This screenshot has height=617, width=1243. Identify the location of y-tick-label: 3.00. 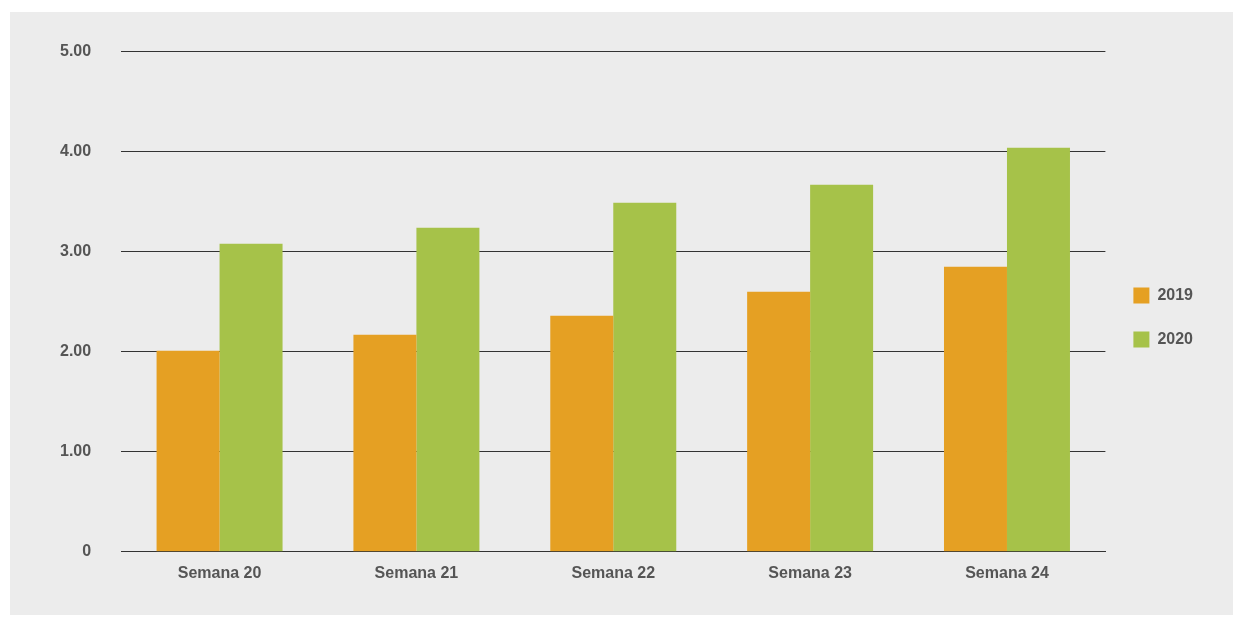
(76, 251).